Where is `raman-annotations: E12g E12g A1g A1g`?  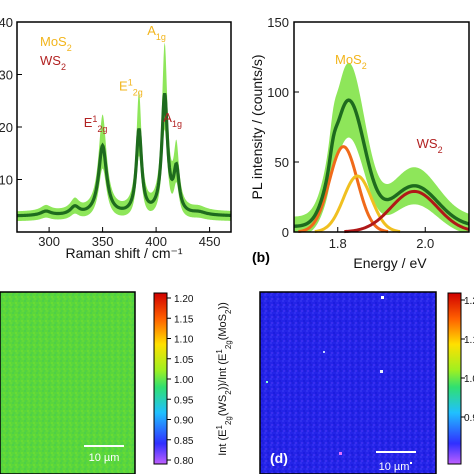
raman-annotations: E12g E12g A1g A1g is located at coordinates (133, 78).